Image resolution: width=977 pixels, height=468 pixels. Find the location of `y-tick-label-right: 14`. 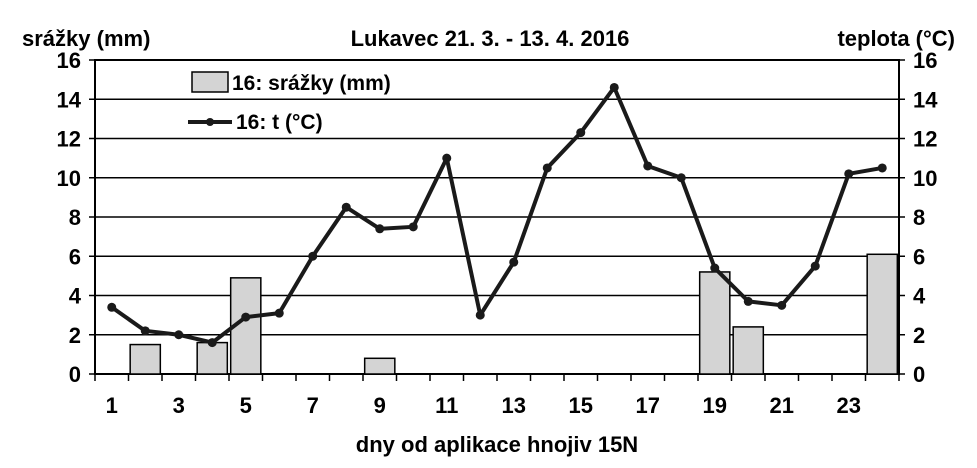

y-tick-label-right: 14 is located at coordinates (925, 99).